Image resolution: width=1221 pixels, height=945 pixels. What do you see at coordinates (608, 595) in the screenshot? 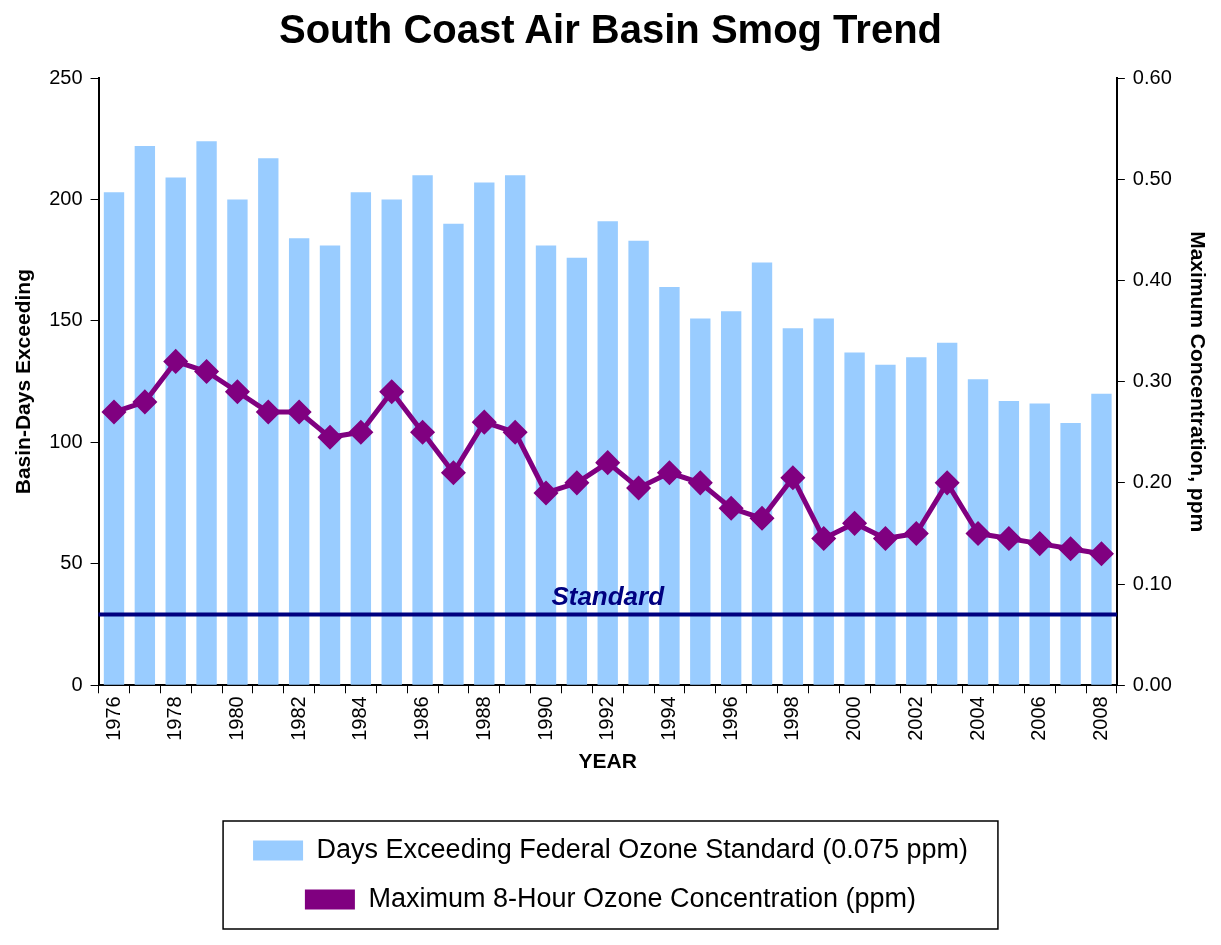
I see `ref-line-label: Standard` at bounding box center [608, 595].